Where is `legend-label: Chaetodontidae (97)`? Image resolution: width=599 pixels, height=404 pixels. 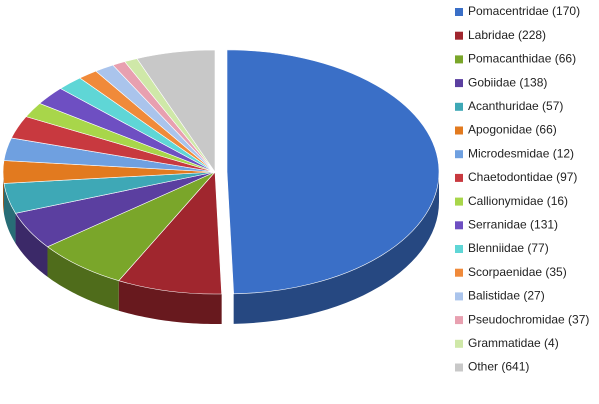 legend-label: Chaetodontidae (97) is located at coordinates (522, 177).